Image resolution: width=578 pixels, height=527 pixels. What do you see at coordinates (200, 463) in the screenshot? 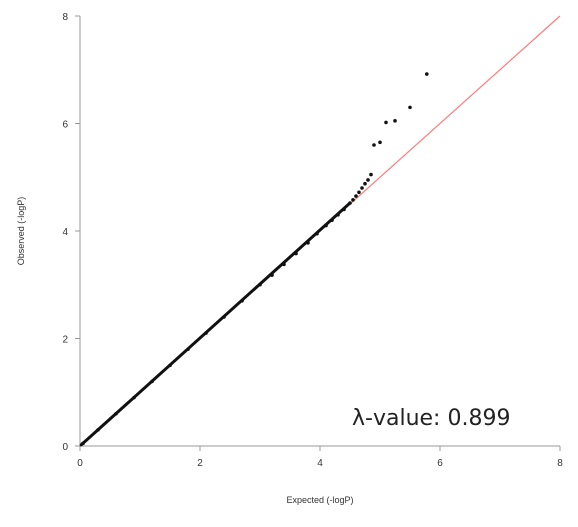
I see `x-tick-label: 2` at bounding box center [200, 463].